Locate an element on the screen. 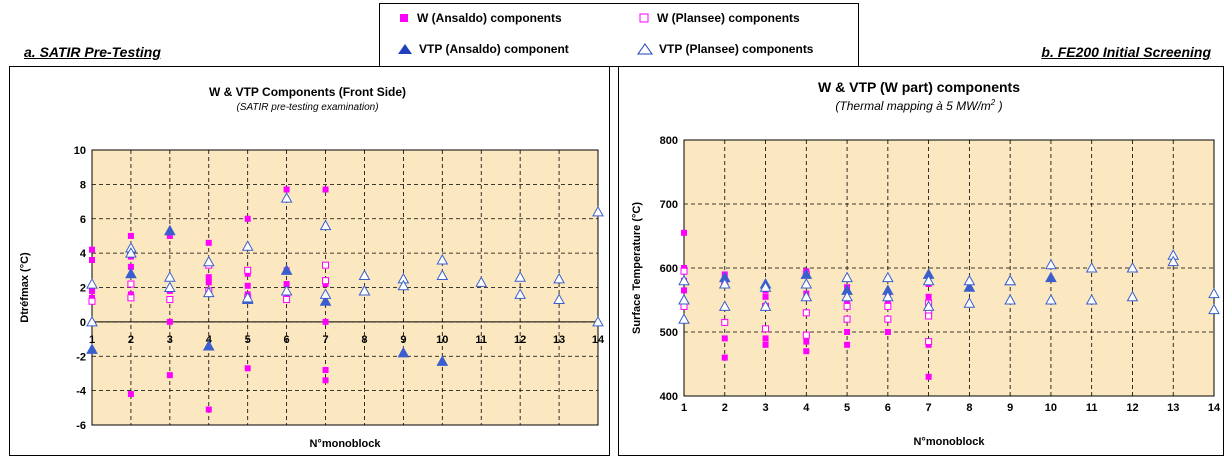 The width and height of the screenshot is (1225, 456). y-tick-label: 10 is located at coordinates (80, 151).